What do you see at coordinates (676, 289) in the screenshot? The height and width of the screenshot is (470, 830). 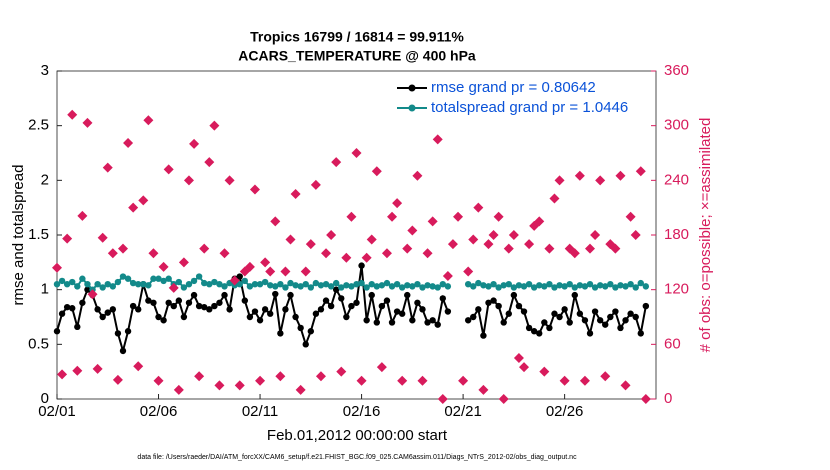 I see `y2-tick-label: 120` at bounding box center [676, 289].